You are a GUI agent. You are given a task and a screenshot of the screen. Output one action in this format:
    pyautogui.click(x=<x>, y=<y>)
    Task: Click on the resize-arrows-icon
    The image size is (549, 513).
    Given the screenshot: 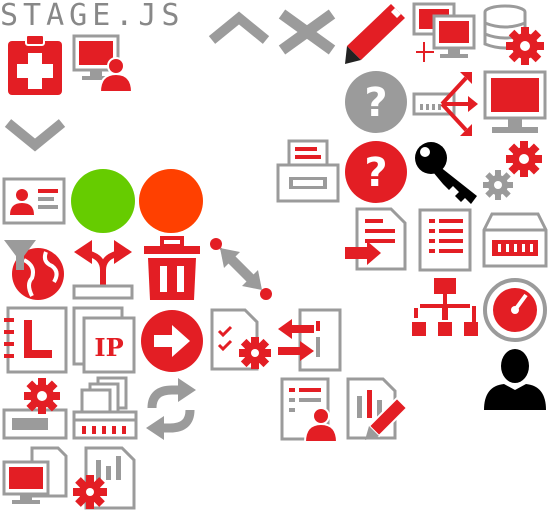 What is the action you would take?
    pyautogui.click(x=241, y=269)
    